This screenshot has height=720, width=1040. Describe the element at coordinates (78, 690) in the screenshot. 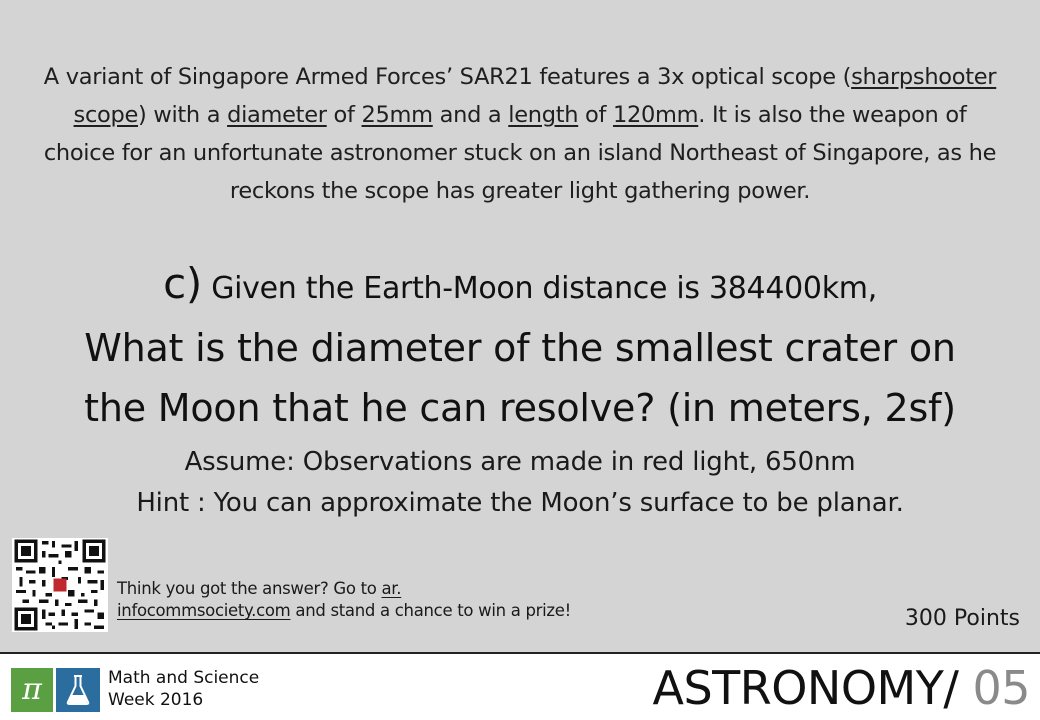

I see `flask-icon` at that location.